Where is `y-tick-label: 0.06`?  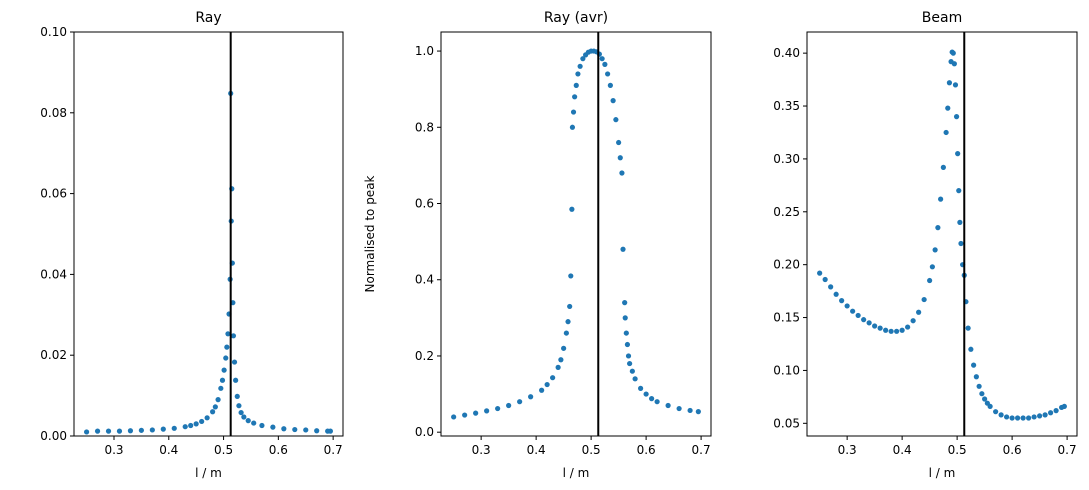 y-tick-label: 0.06 is located at coordinates (53, 194).